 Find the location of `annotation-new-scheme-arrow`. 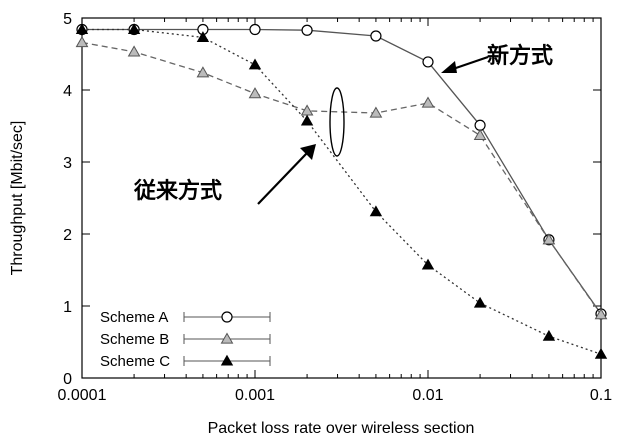

annotation-new-scheme-arrow is located at coordinates (469, 63).